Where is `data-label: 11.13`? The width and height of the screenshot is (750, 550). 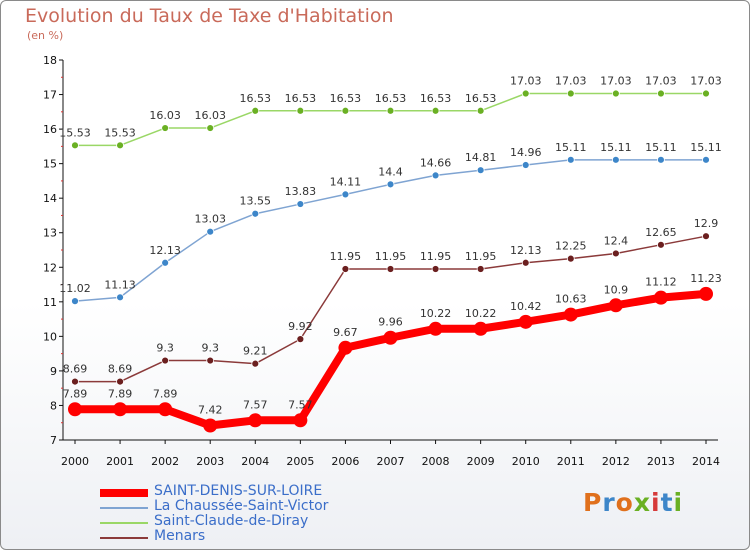 data-label: 11.13 is located at coordinates (120, 284).